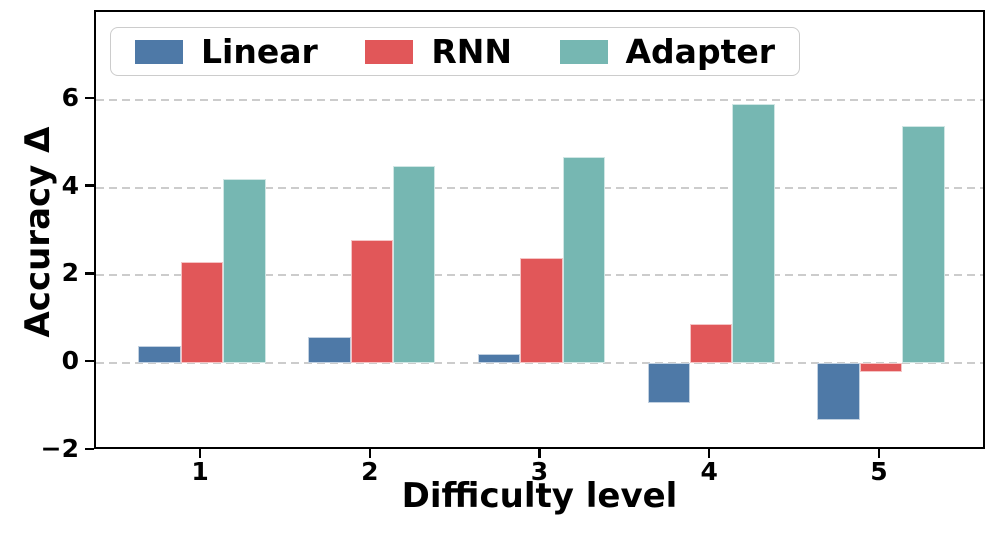 This screenshot has width=997, height=533. I want to click on legend: Linear RNN Adapter, so click(455, 51).